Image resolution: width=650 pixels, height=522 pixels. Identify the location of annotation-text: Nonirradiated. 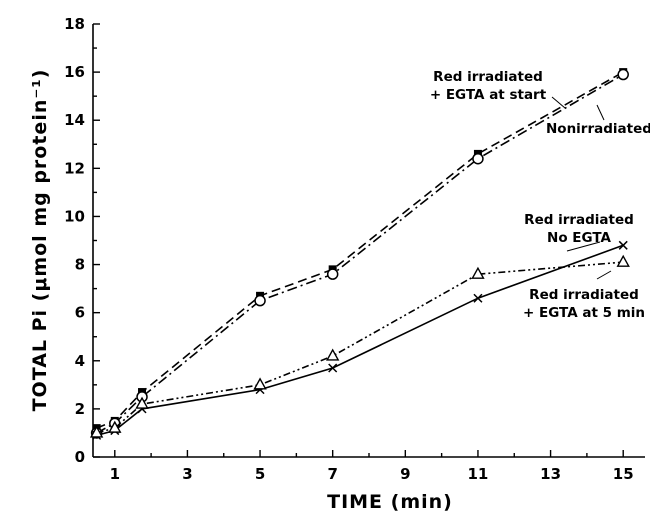
(598, 129).